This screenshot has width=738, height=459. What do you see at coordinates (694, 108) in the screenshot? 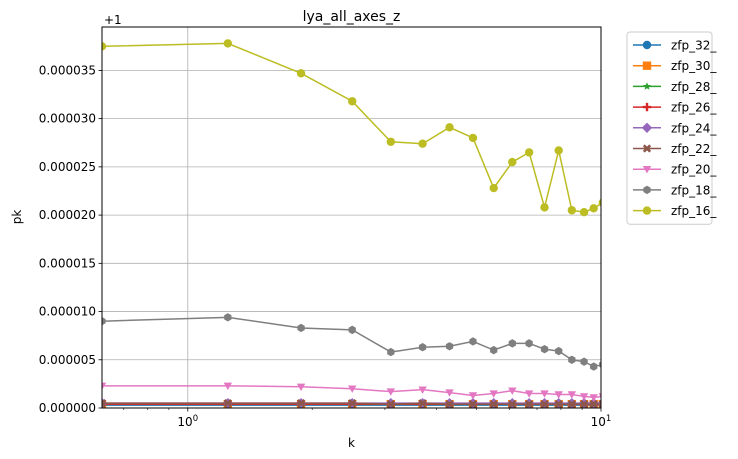
I see `legend-label: zfp_26_` at bounding box center [694, 108].